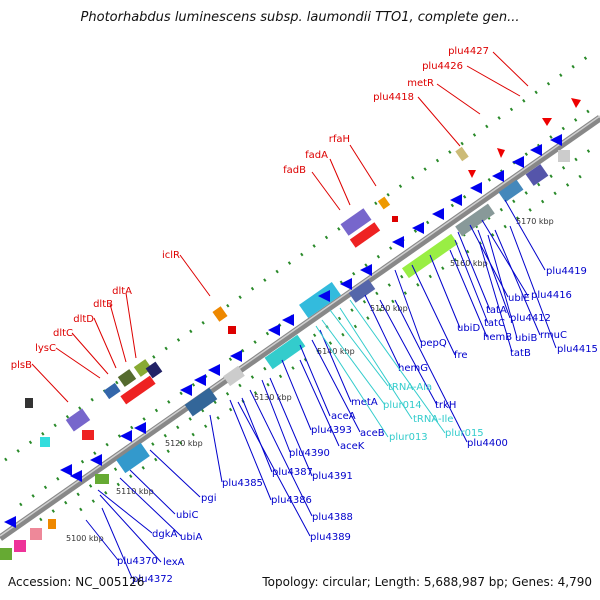 This screenshot has height=600, width=600. I want to click on cyan-leaders, so click(380, 368).